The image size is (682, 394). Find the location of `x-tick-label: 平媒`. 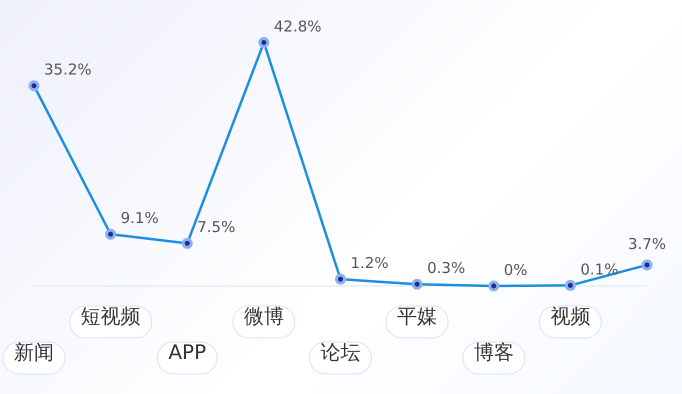

x-tick-label: 平媒 is located at coordinates (417, 316).